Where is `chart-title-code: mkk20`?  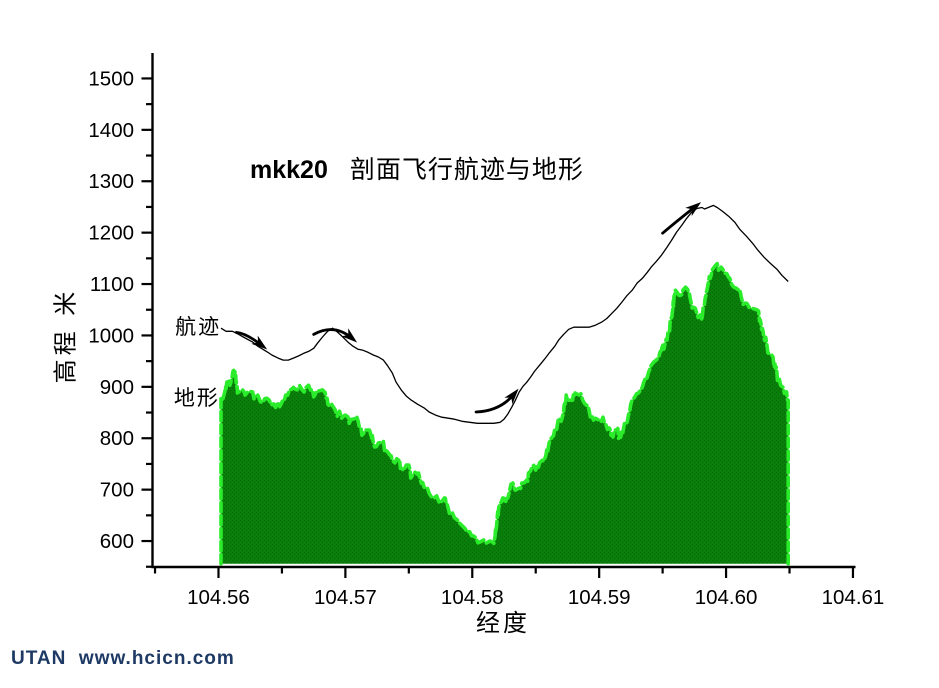 chart-title-code: mkk20 is located at coordinates (289, 170).